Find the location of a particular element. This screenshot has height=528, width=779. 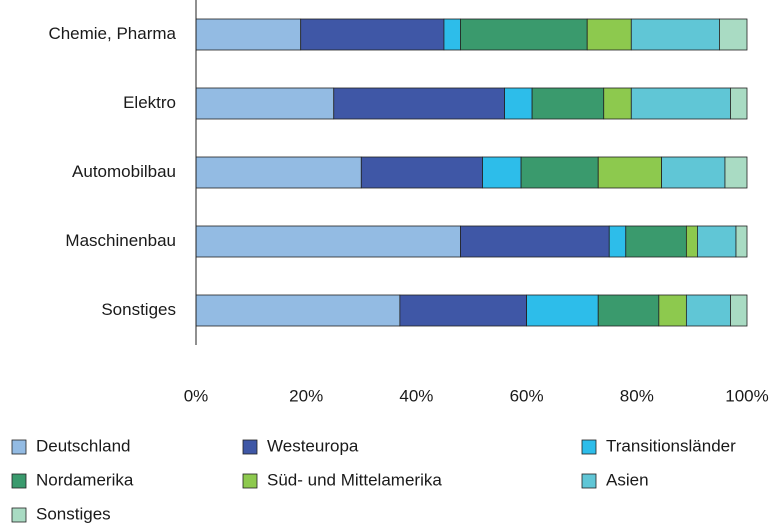

x-tick-label: 0% is located at coordinates (196, 395).